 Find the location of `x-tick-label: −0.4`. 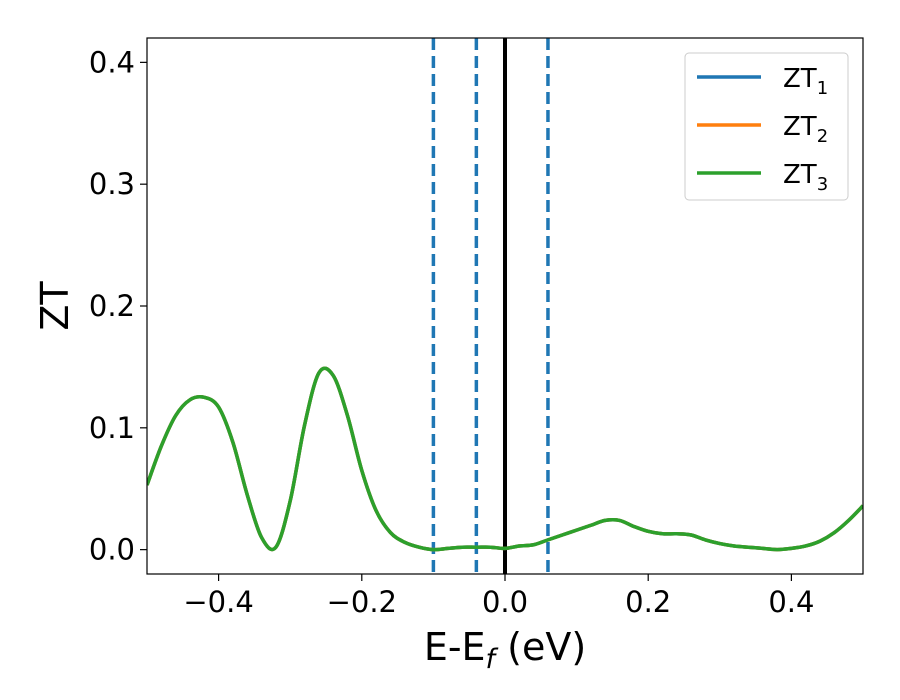

x-tick-label: −0.4 is located at coordinates (218, 602).